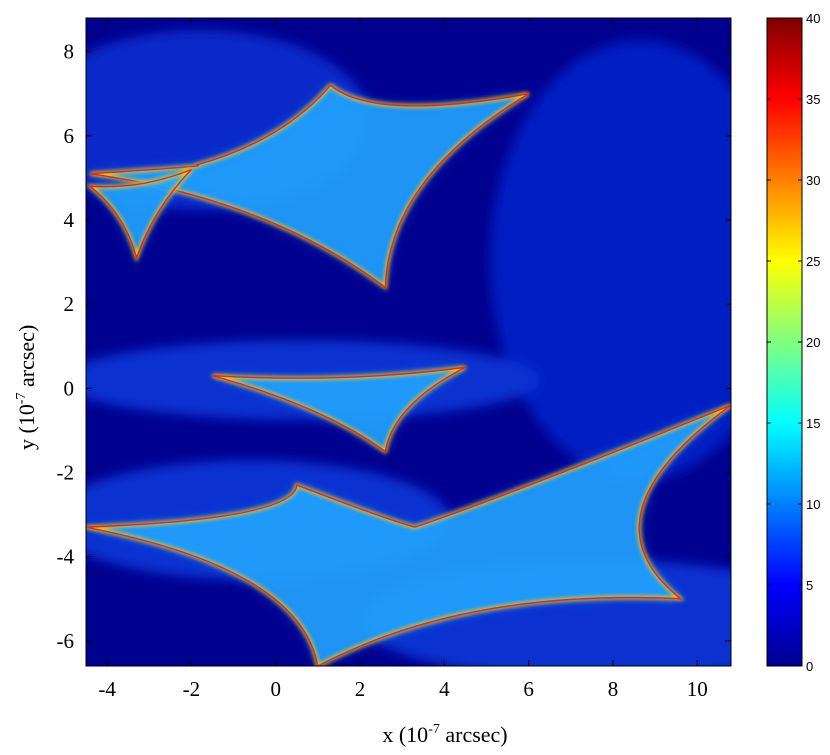 The image size is (830, 755). Describe the element at coordinates (445, 734) in the screenshot. I see `x-axis-label: x (10-7 arcsec)` at that location.